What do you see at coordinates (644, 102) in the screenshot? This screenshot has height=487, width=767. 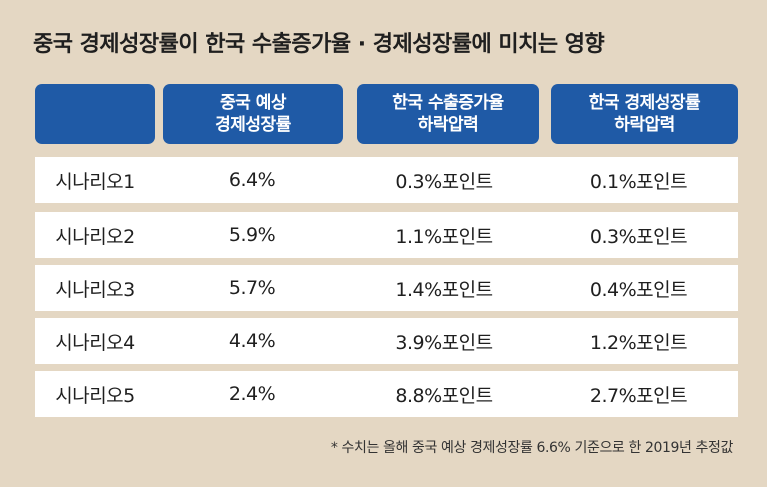 I see `header-line: 한국 경제성장률` at bounding box center [644, 102].